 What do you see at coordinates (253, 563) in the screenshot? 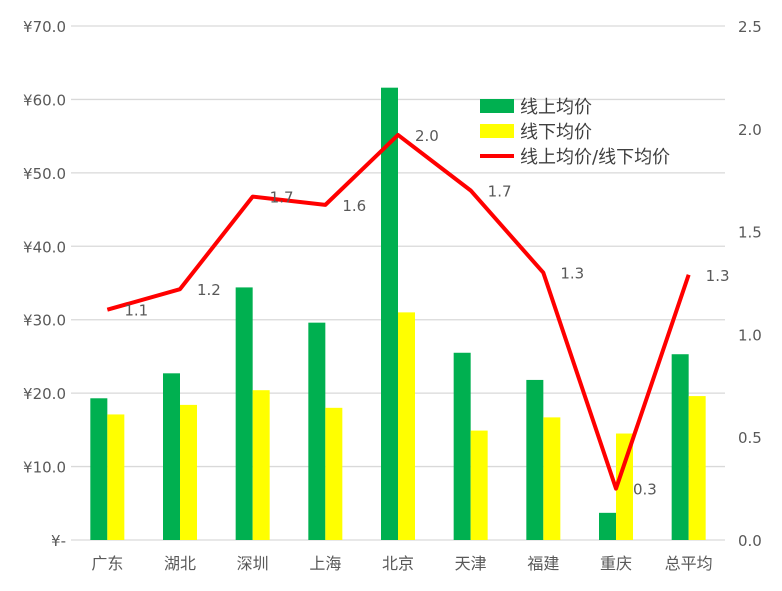
I see `category-label: 深圳` at bounding box center [253, 563].